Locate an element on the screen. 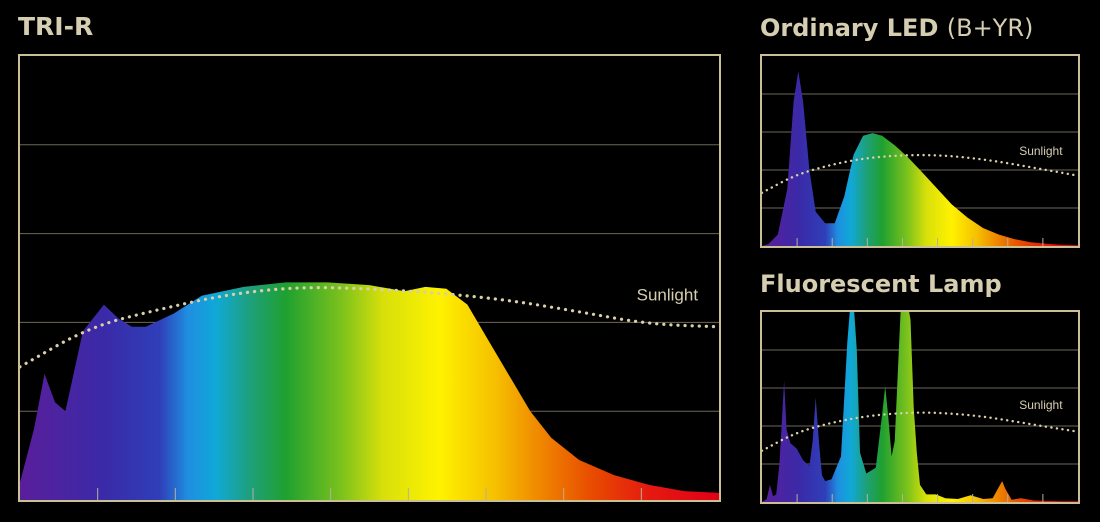 The image size is (1100, 522). title-text: Fluorescent Lamp is located at coordinates (881, 284).